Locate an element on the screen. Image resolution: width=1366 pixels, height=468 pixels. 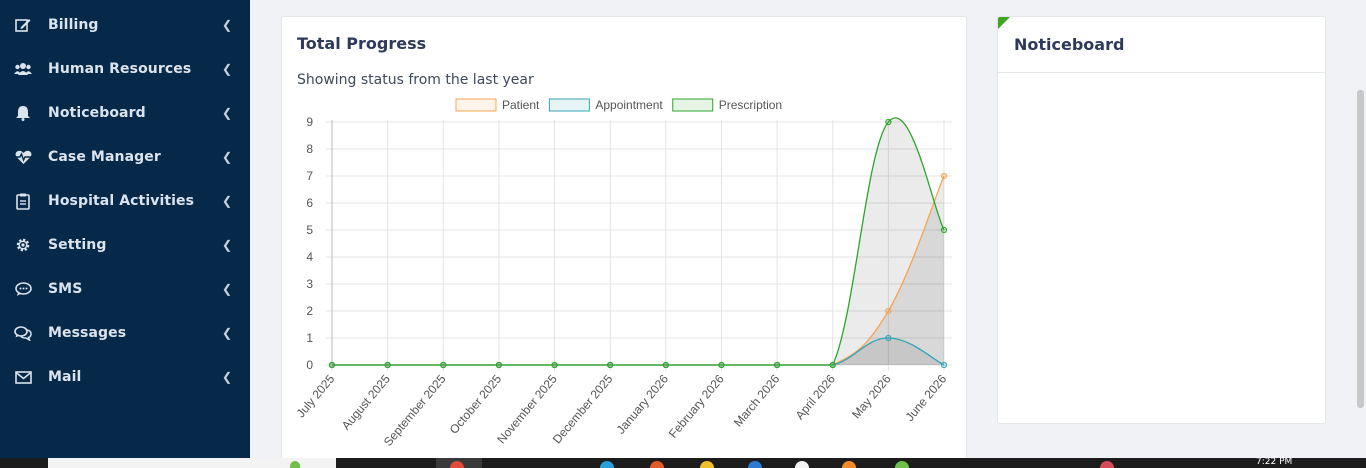
users-icon is located at coordinates (23, 69).